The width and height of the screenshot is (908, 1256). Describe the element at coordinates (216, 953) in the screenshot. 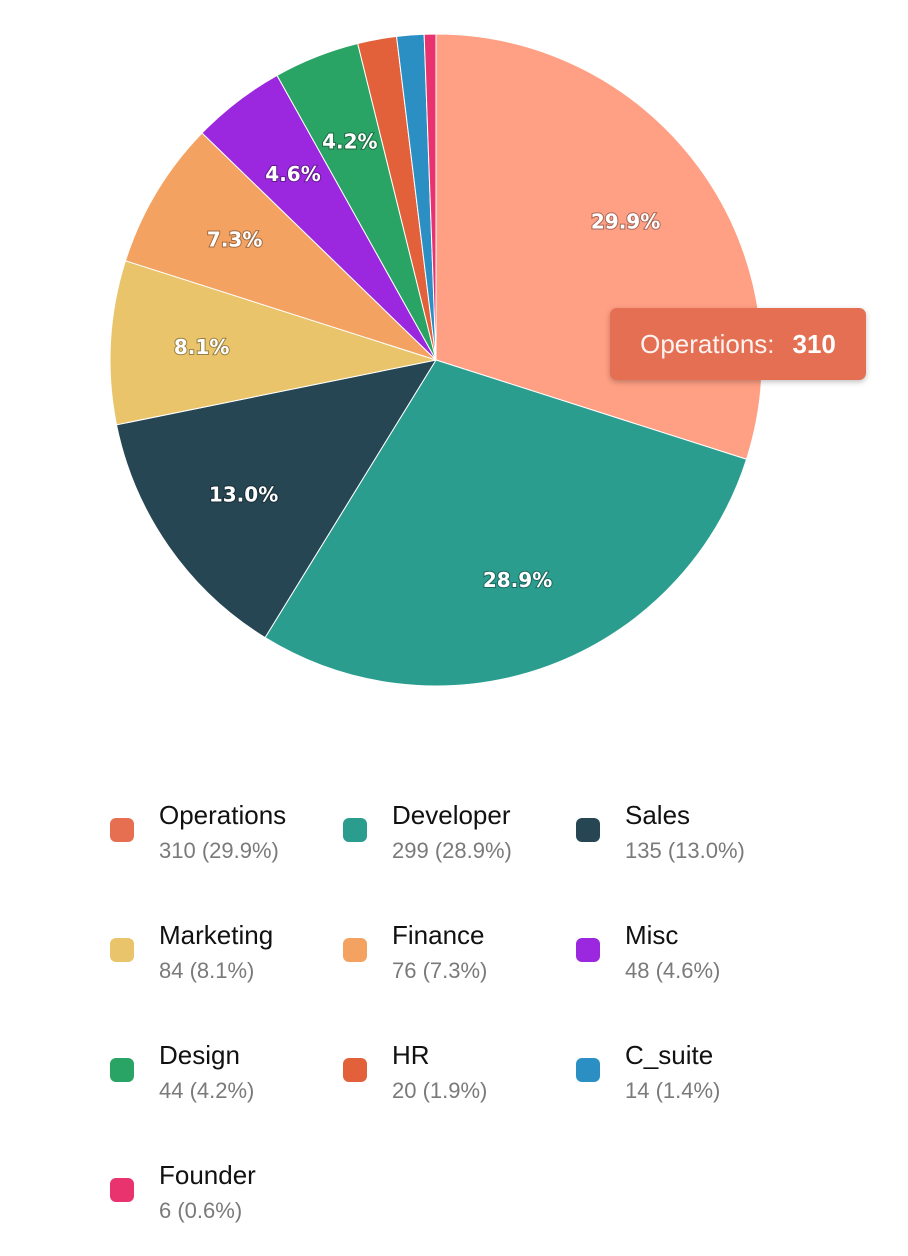

I see `legend-text: Marketing 84 (8.1%)` at that location.